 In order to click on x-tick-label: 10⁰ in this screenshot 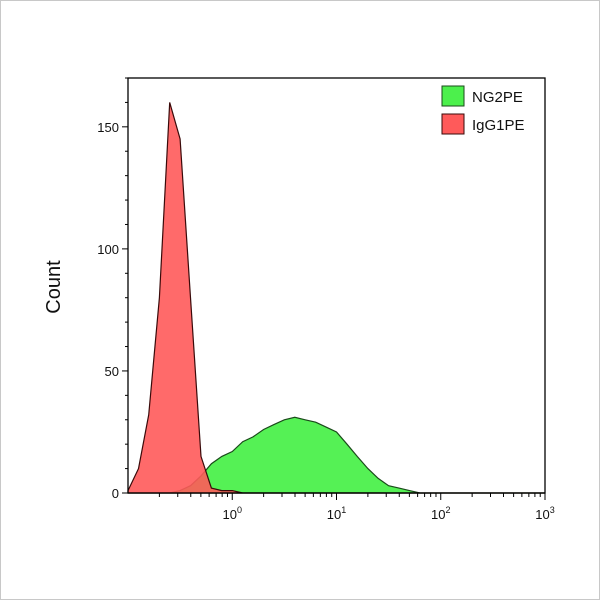, I will do `click(232, 513)`.